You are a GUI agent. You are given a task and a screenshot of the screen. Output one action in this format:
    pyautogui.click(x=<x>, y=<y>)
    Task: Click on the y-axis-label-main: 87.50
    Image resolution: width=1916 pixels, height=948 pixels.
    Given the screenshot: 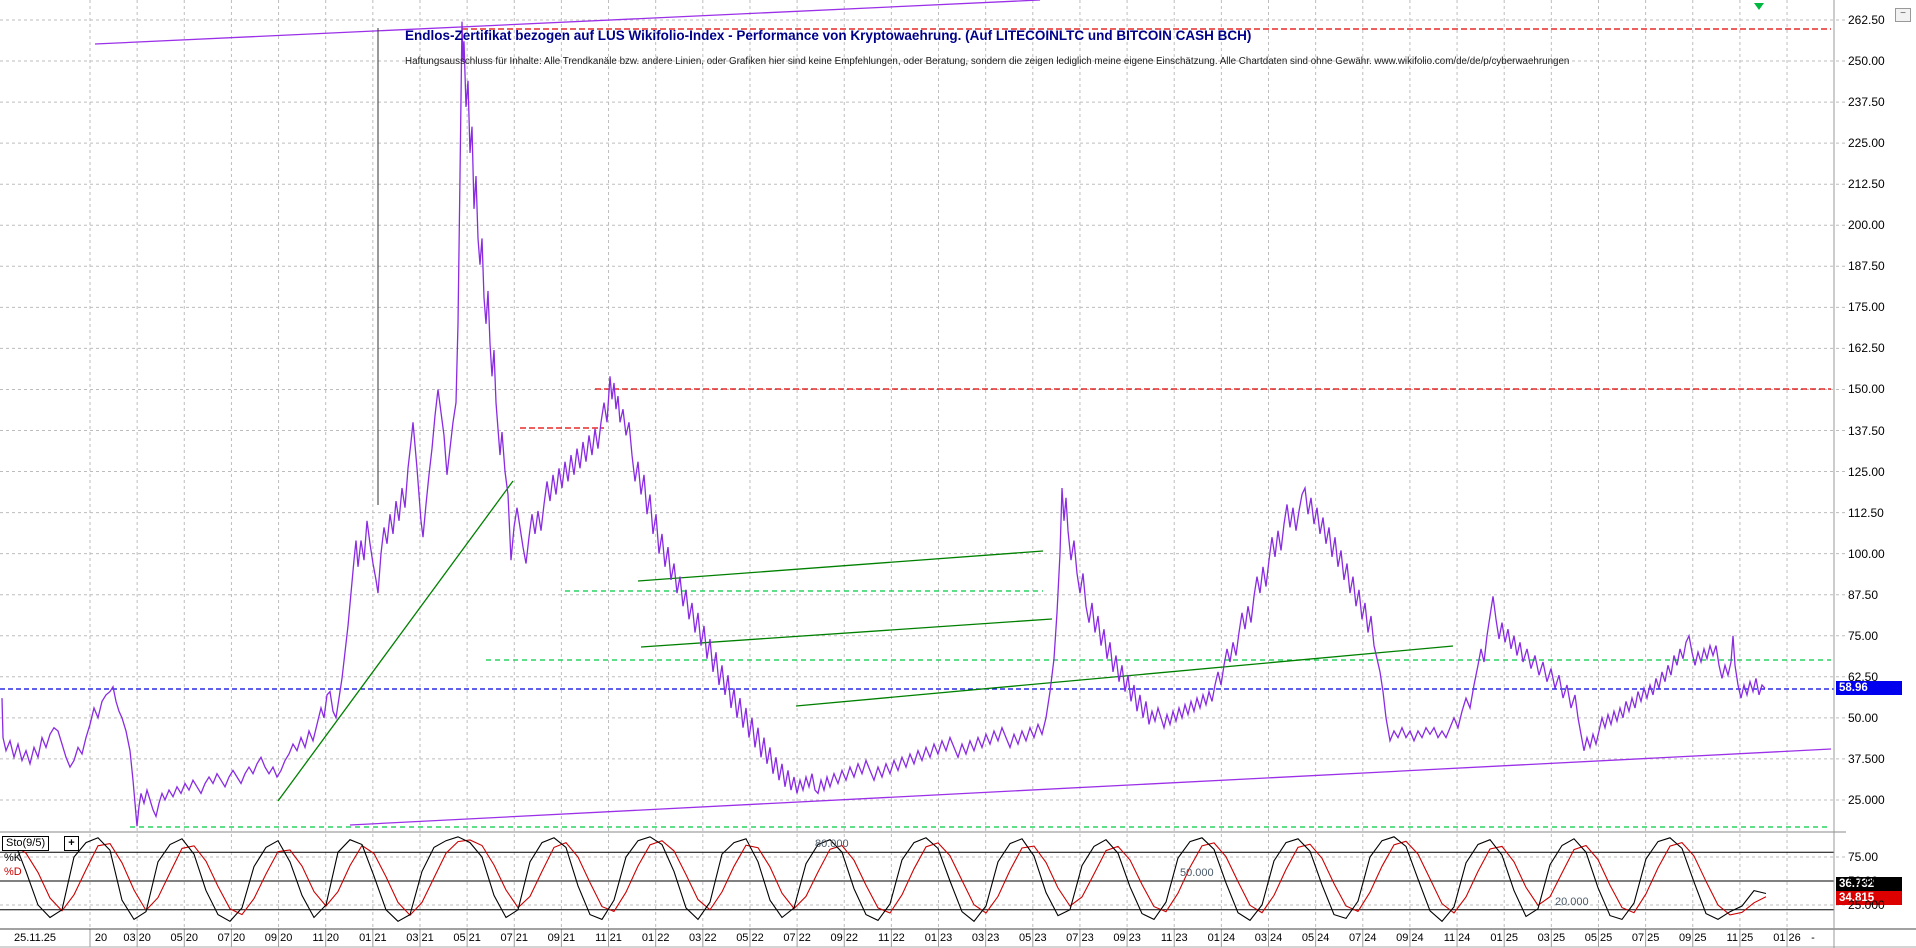 What is the action you would take?
    pyautogui.click(x=1863, y=594)
    